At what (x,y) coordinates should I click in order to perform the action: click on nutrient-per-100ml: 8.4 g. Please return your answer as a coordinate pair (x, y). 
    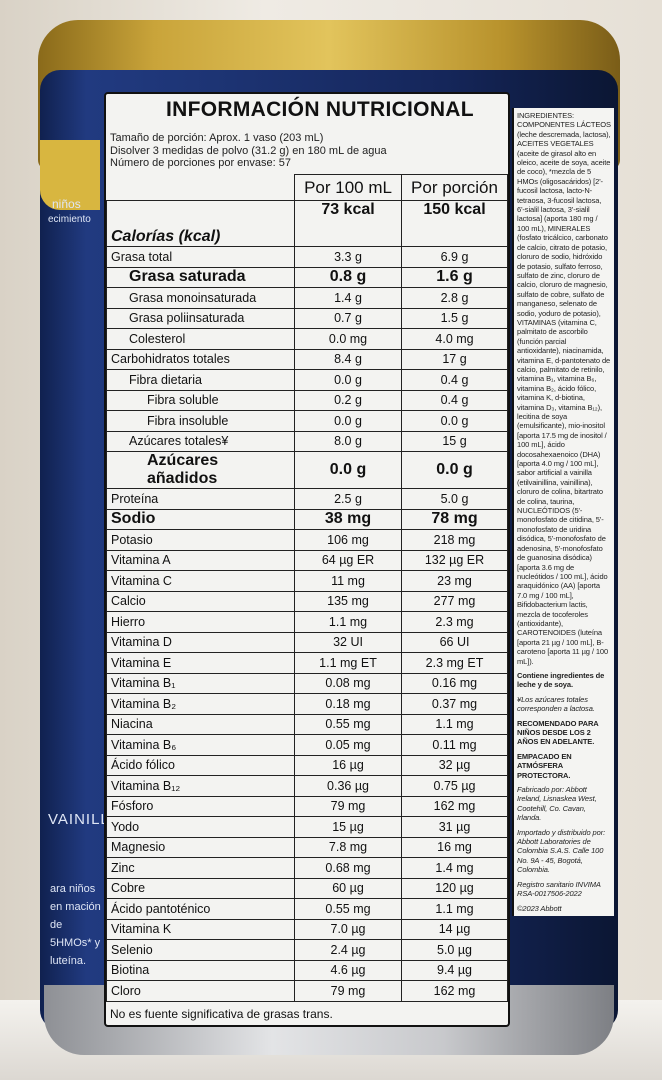
    Looking at the image, I should click on (348, 359).